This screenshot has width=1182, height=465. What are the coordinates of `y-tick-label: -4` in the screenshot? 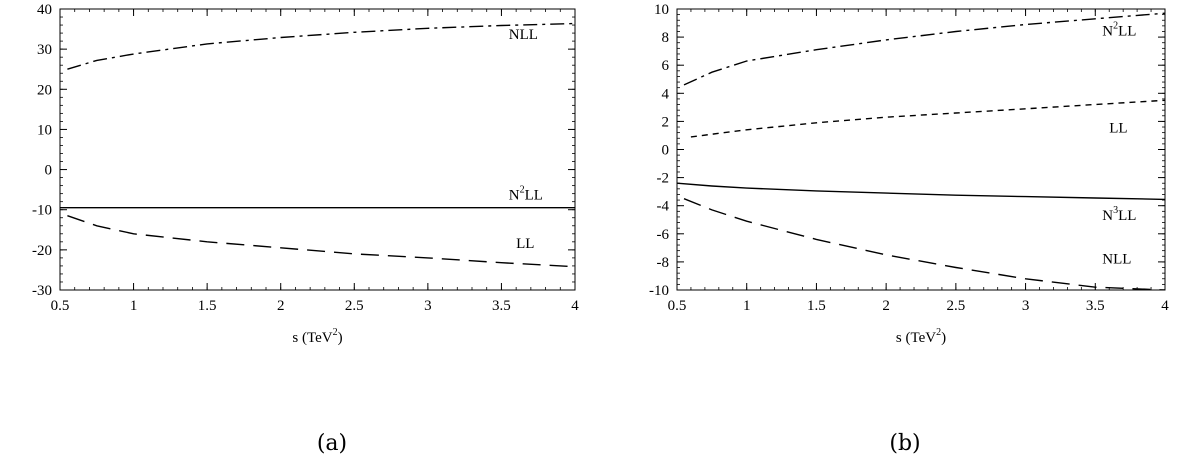 It's located at (663, 207).